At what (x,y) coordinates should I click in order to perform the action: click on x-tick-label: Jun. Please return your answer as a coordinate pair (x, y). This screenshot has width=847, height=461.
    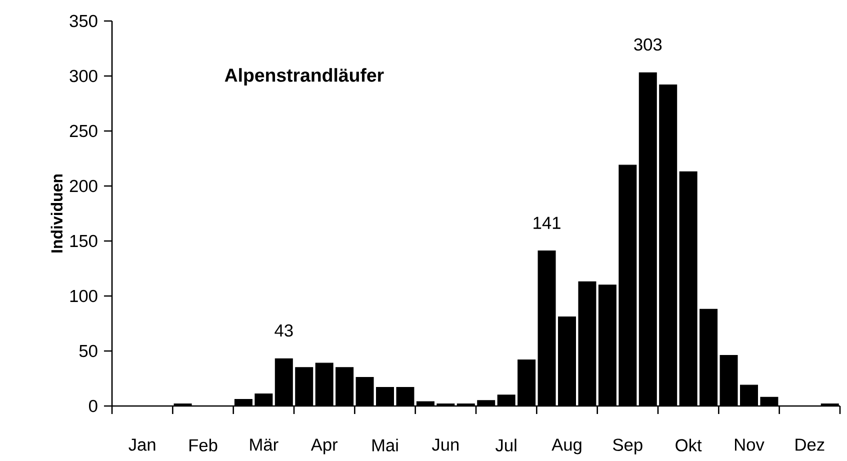
    Looking at the image, I should click on (445, 444).